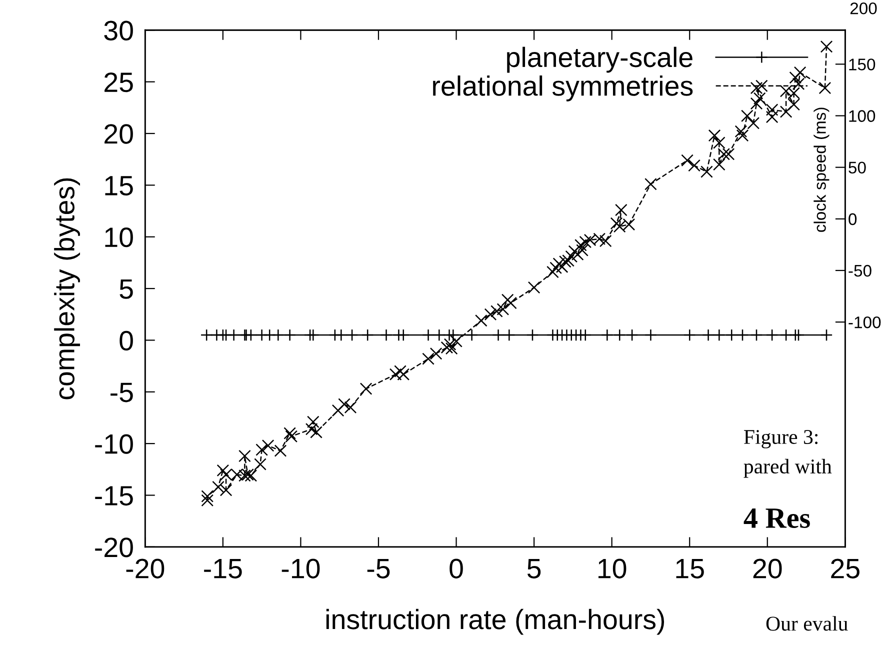 The image size is (885, 655). Describe the element at coordinates (863, 8) in the screenshot. I see `text: 200` at that location.